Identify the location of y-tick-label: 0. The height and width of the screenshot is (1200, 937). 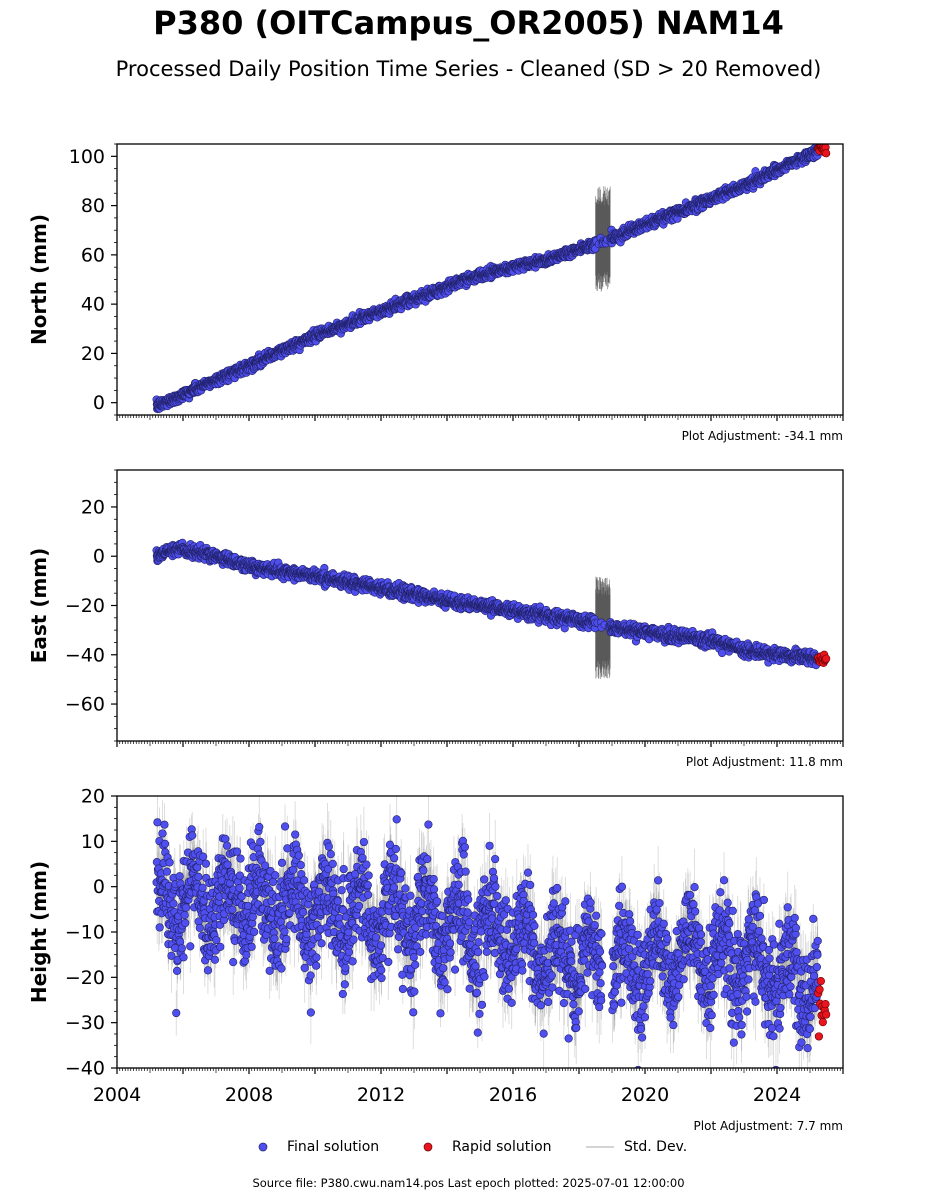
(99, 403).